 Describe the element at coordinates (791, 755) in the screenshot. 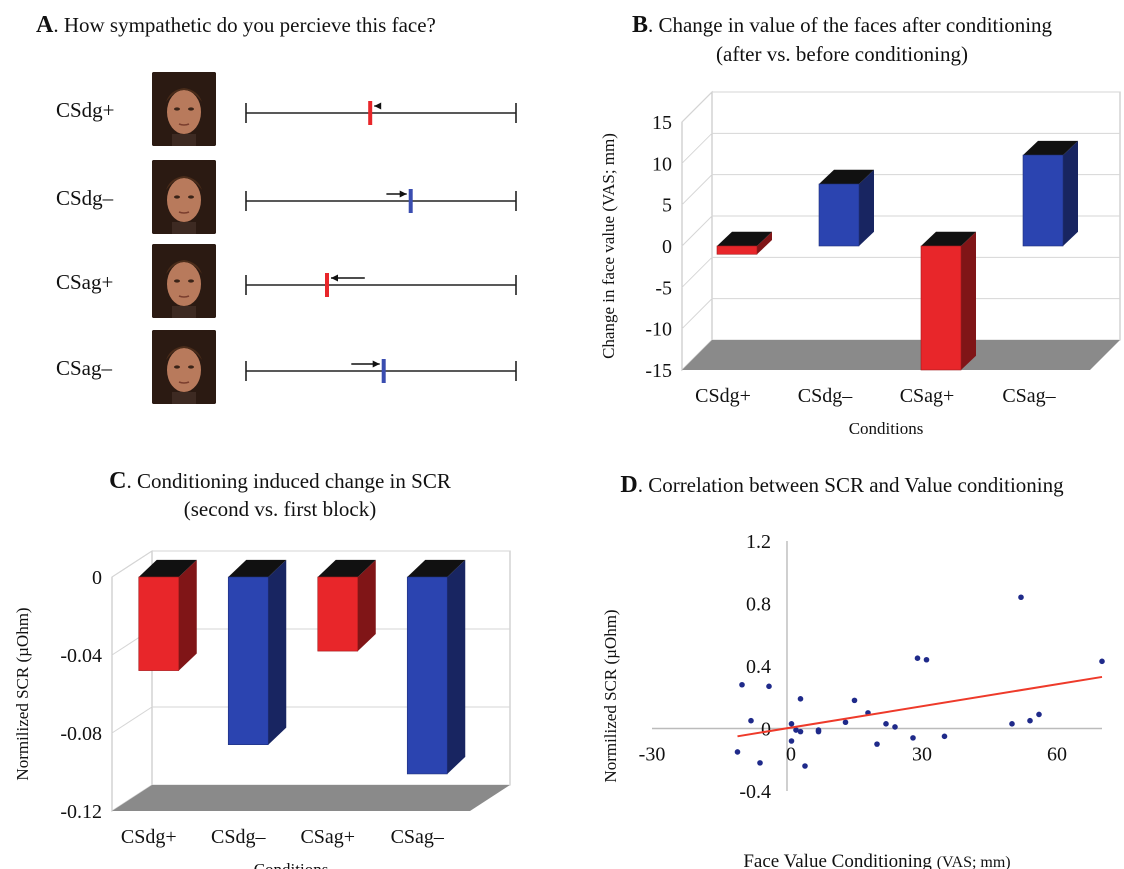

I see `x-tick-label: 0` at that location.